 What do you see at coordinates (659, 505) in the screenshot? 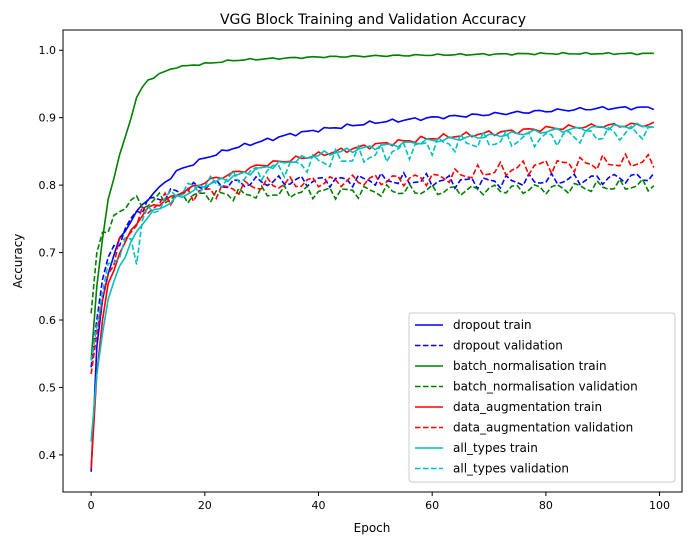
I see `x-tick-label: 100` at bounding box center [659, 505].